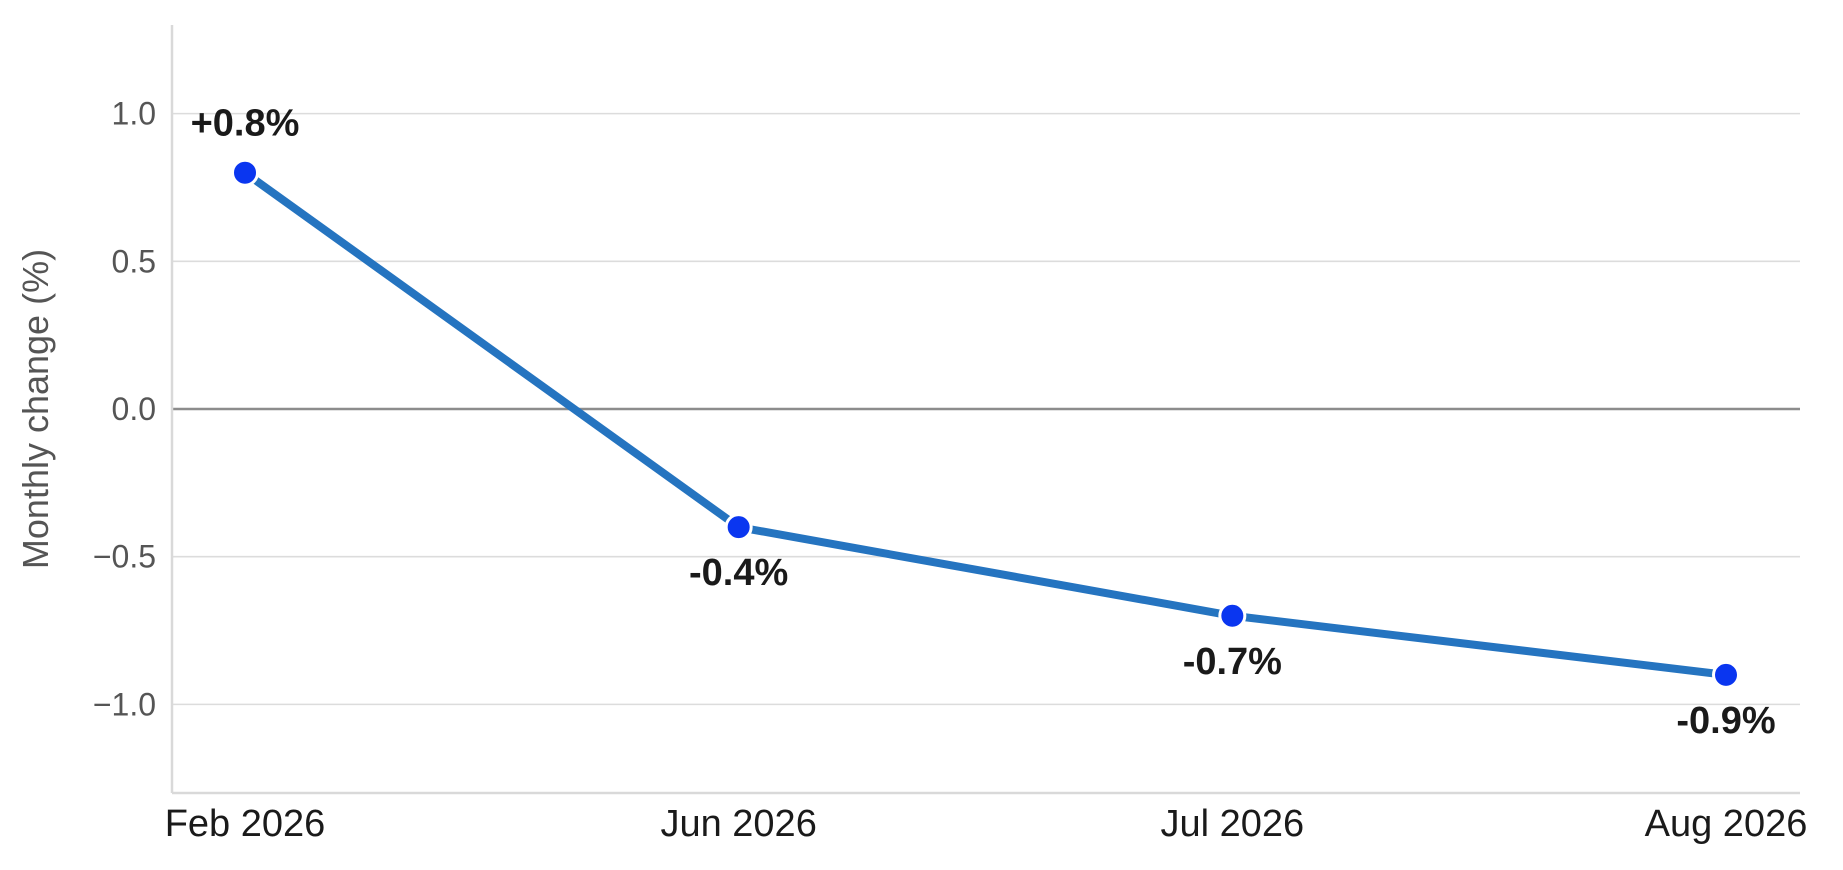 The width and height of the screenshot is (1843, 870). Describe the element at coordinates (245, 124) in the screenshot. I see `data-label: +0.8%` at that location.